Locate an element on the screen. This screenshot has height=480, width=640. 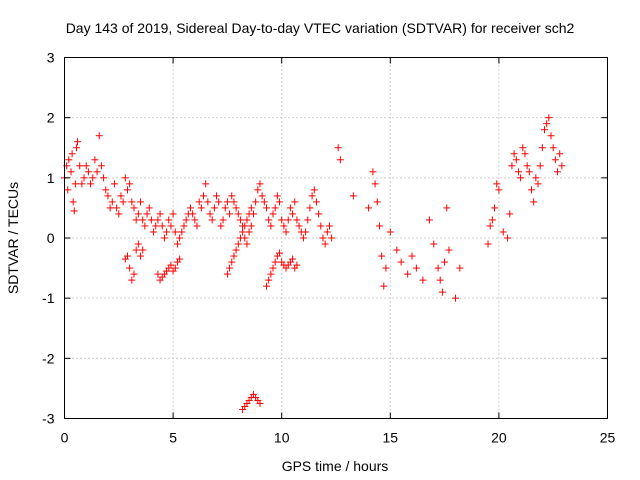
x-tick-label: 20 is located at coordinates (499, 438).